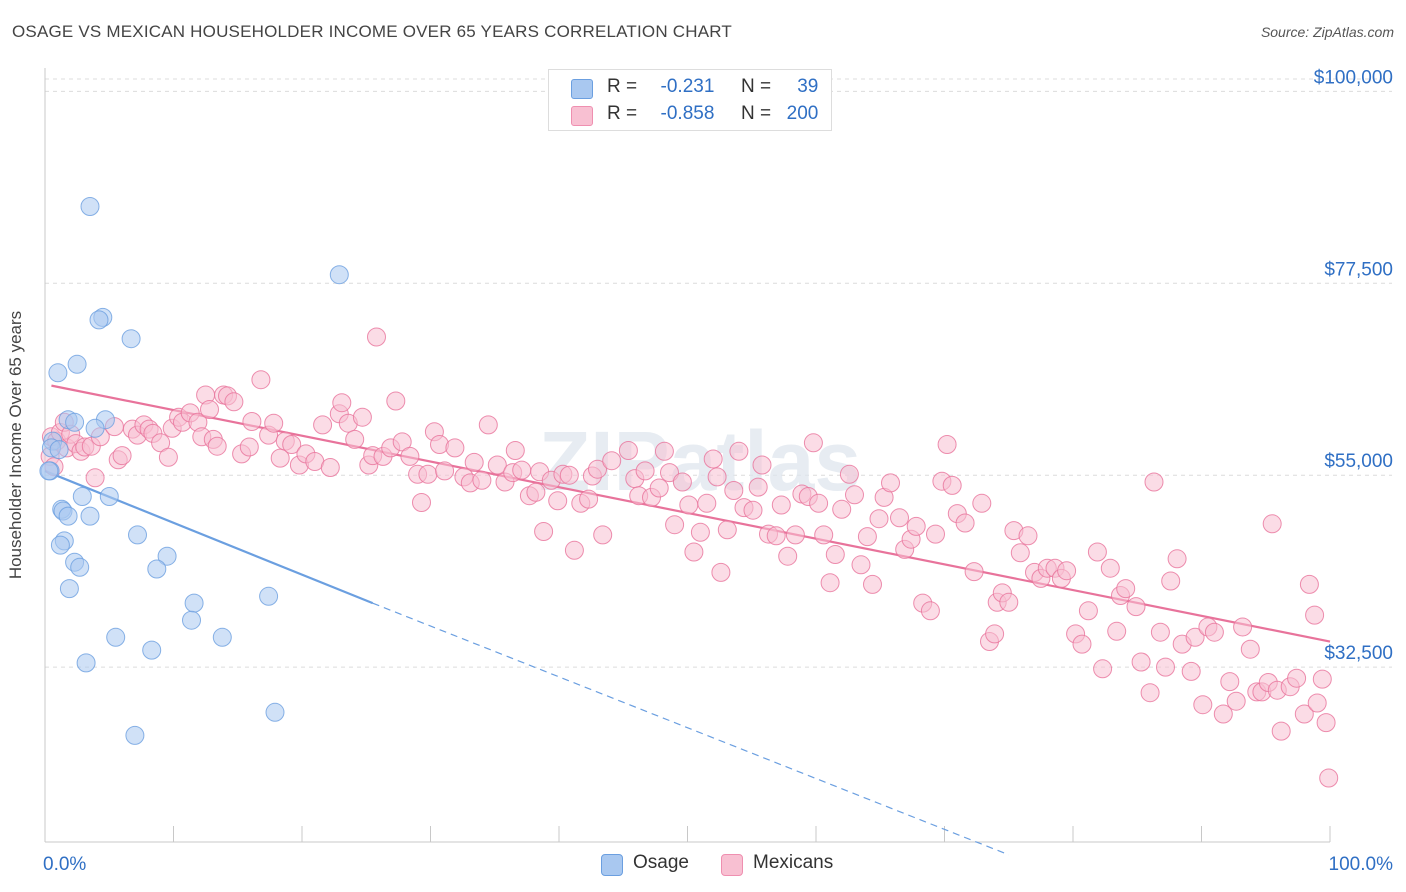 This screenshot has width=1406, height=892. I want to click on y-tick-label: $55,000, so click(1358, 461).